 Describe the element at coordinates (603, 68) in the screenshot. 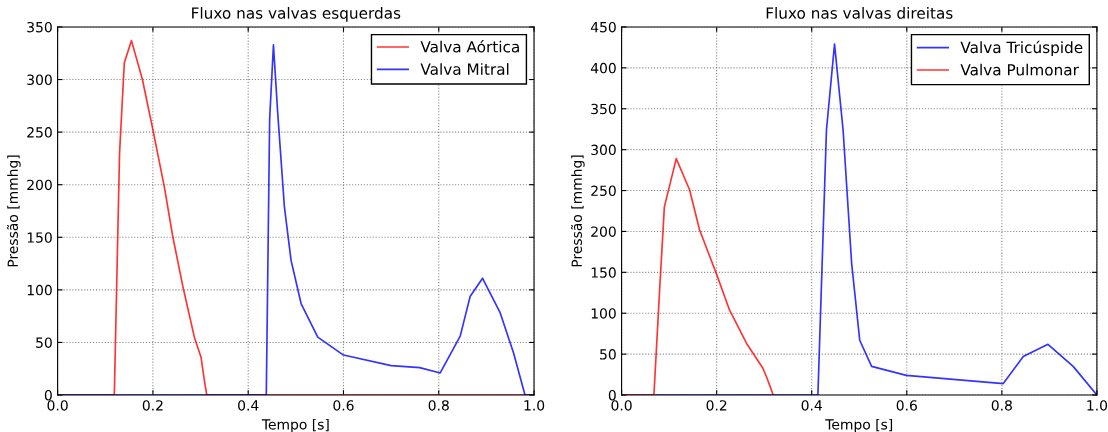

I see `y-tick-label: 400` at that location.